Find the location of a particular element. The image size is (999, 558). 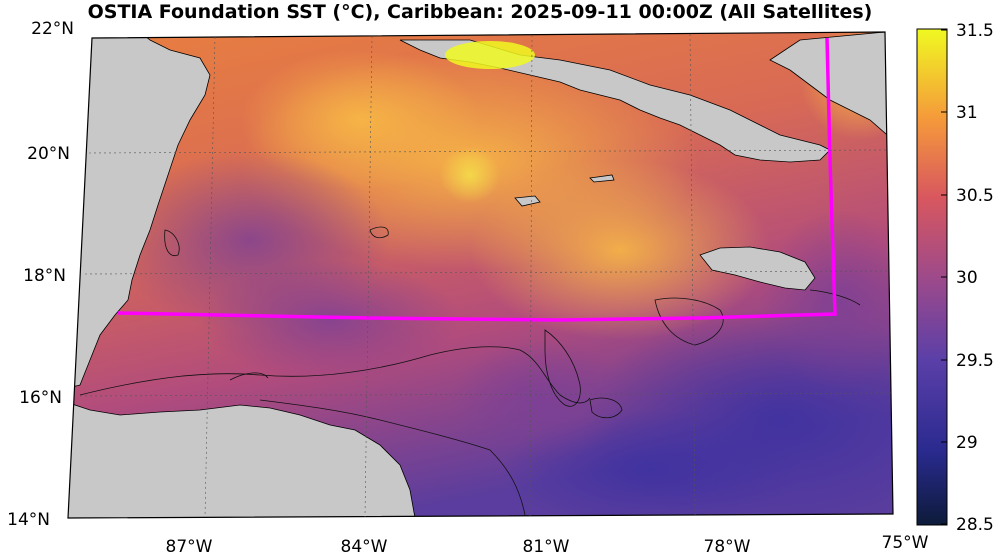

colorbar-tick-label: 31.5 is located at coordinates (975, 31).